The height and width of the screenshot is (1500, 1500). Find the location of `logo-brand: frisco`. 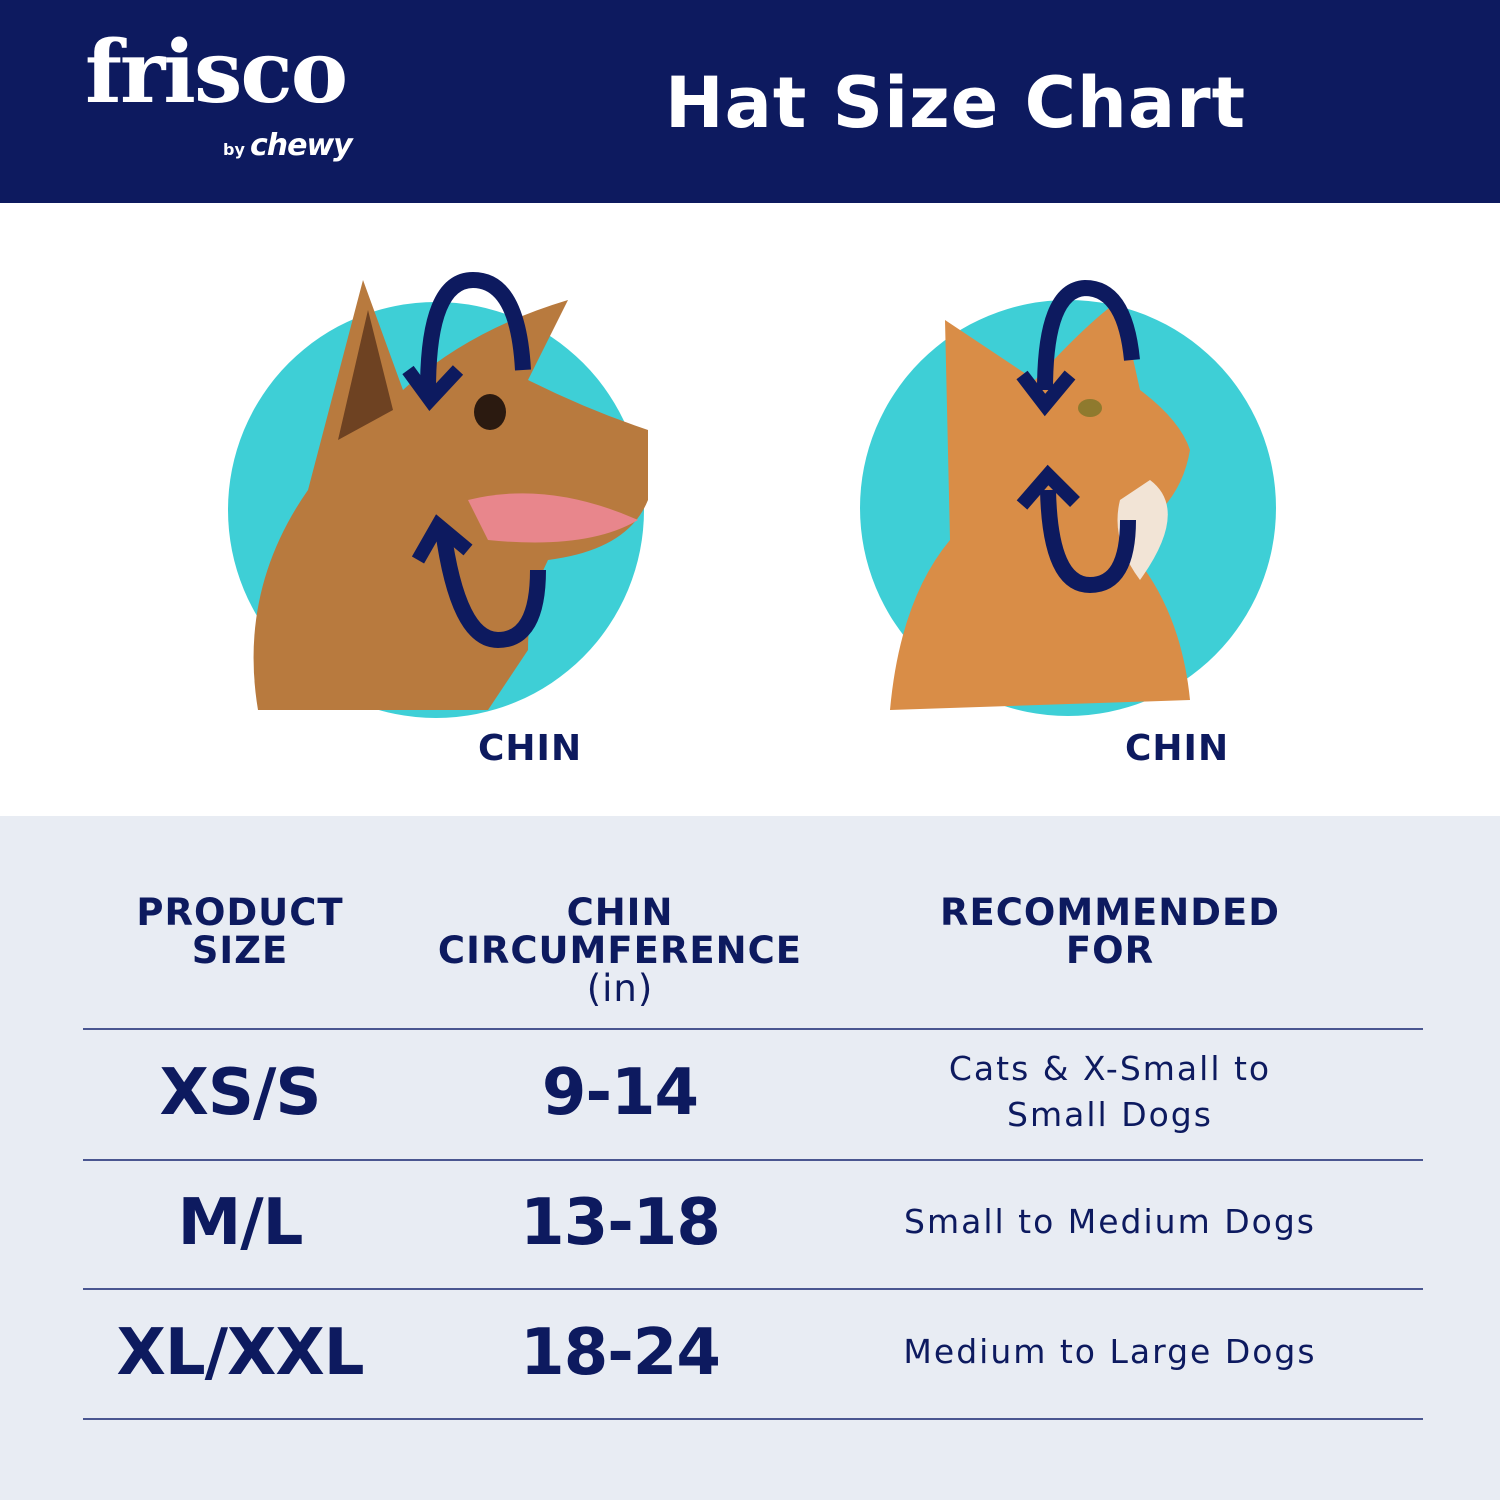

logo-brand: frisco is located at coordinates (216, 72).